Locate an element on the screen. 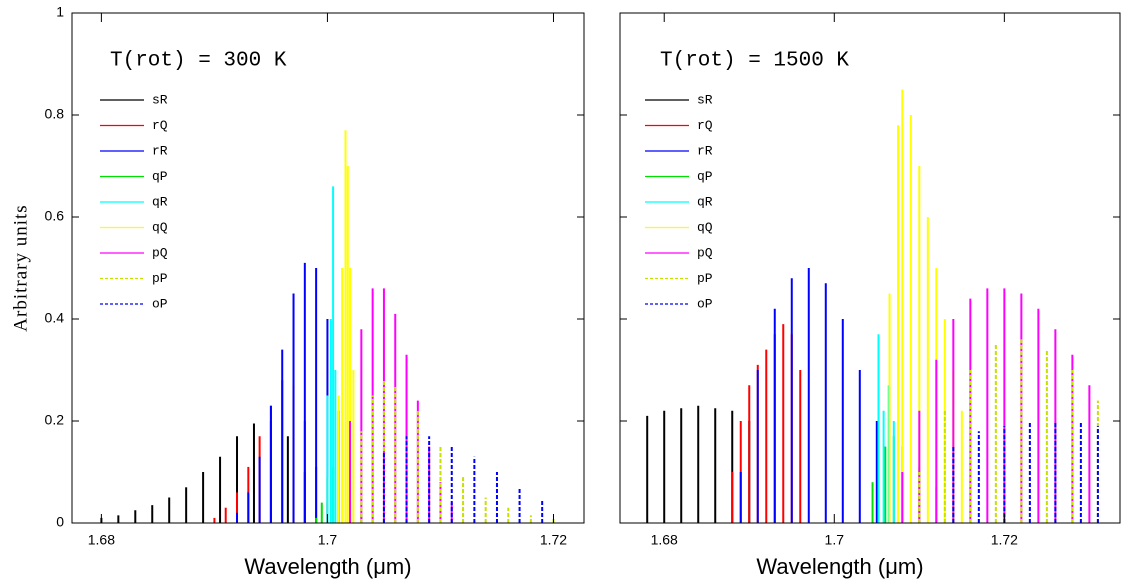 This screenshot has height=587, width=1123. y-tick-label: 0.4 is located at coordinates (55, 318).